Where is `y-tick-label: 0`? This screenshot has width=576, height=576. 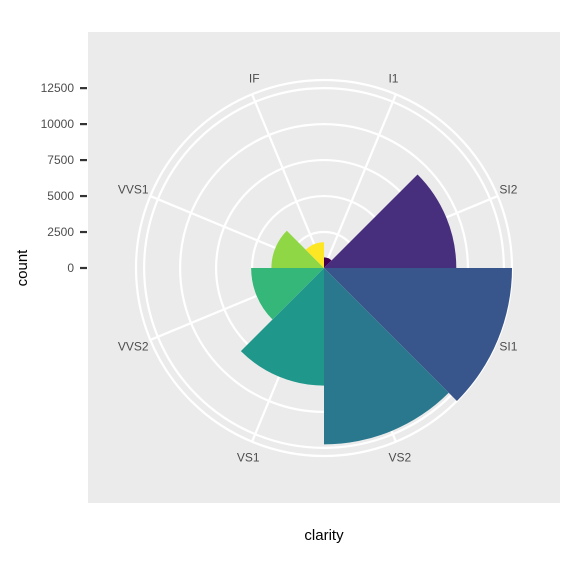 y-tick-label: 0 is located at coordinates (70, 268).